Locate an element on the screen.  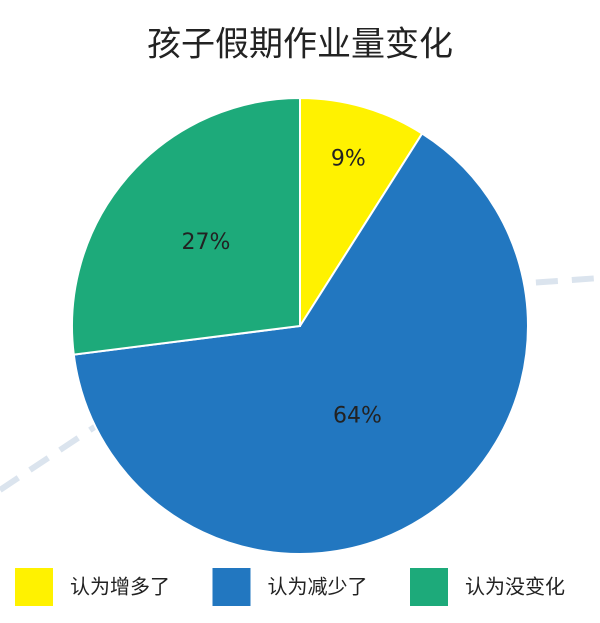
legend-label: 认为没变化 is located at coordinates (515, 587).